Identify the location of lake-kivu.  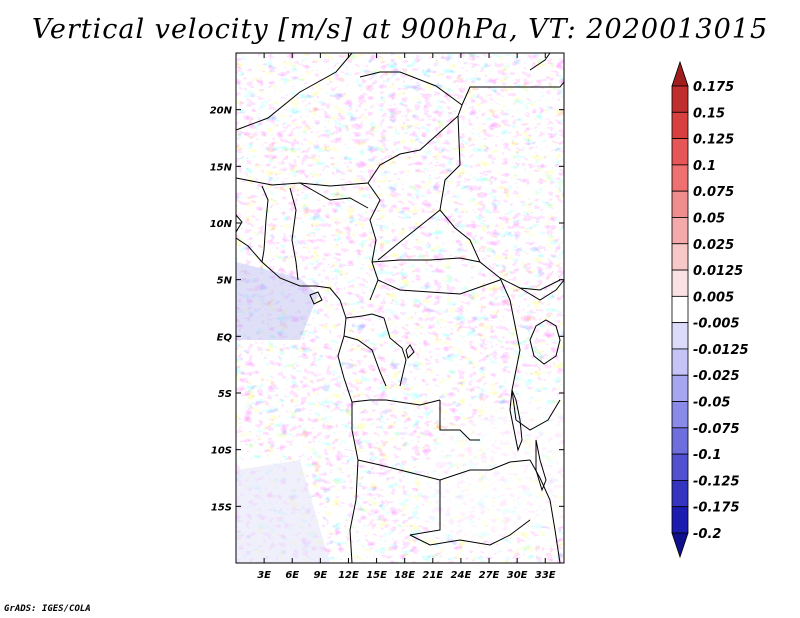
(410, 351).